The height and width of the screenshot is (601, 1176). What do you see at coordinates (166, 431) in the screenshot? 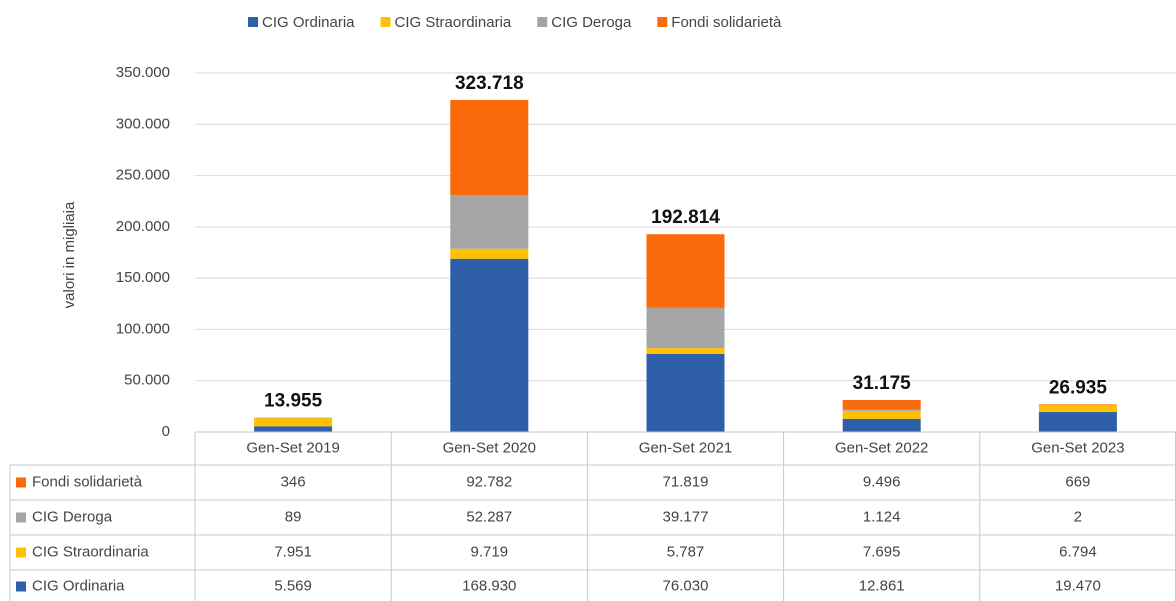
I see `y-tick-label: 0` at bounding box center [166, 431].